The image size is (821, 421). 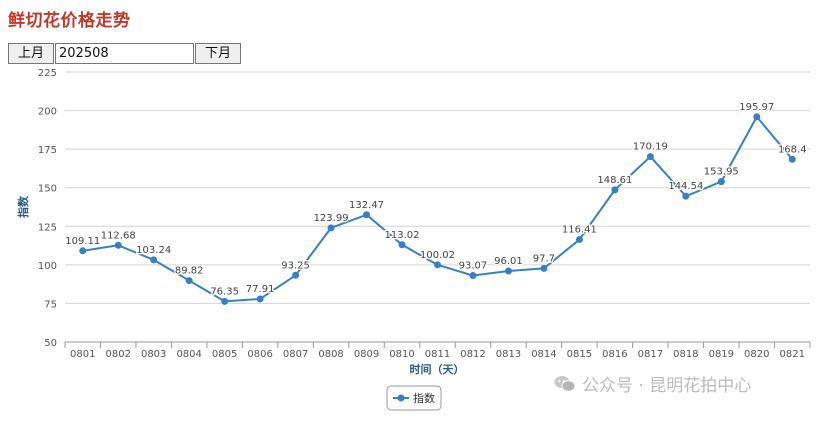 I want to click on x-tick-label: 0807, so click(x=295, y=354).